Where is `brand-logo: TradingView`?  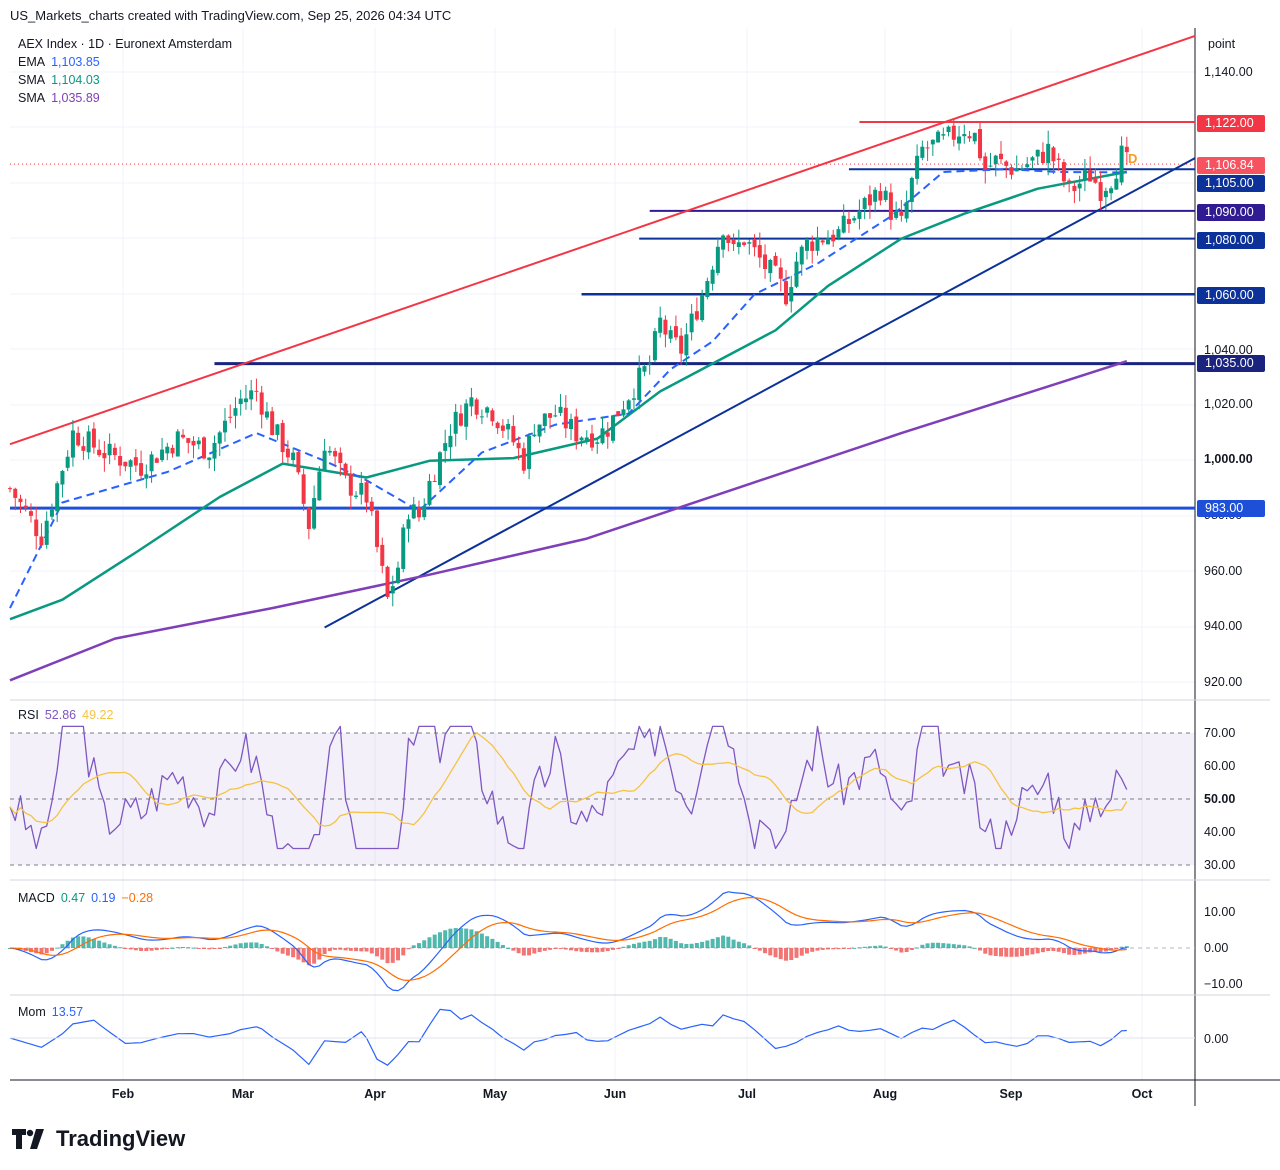 brand-logo: TradingView is located at coordinates (98, 1139).